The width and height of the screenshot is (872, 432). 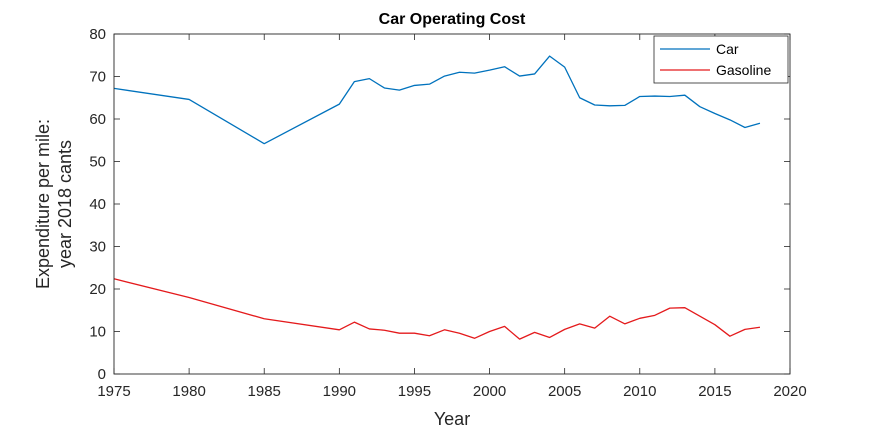 What do you see at coordinates (43, 204) in the screenshot?
I see `y-axis-label-line-1: Expenditure per mile:` at bounding box center [43, 204].